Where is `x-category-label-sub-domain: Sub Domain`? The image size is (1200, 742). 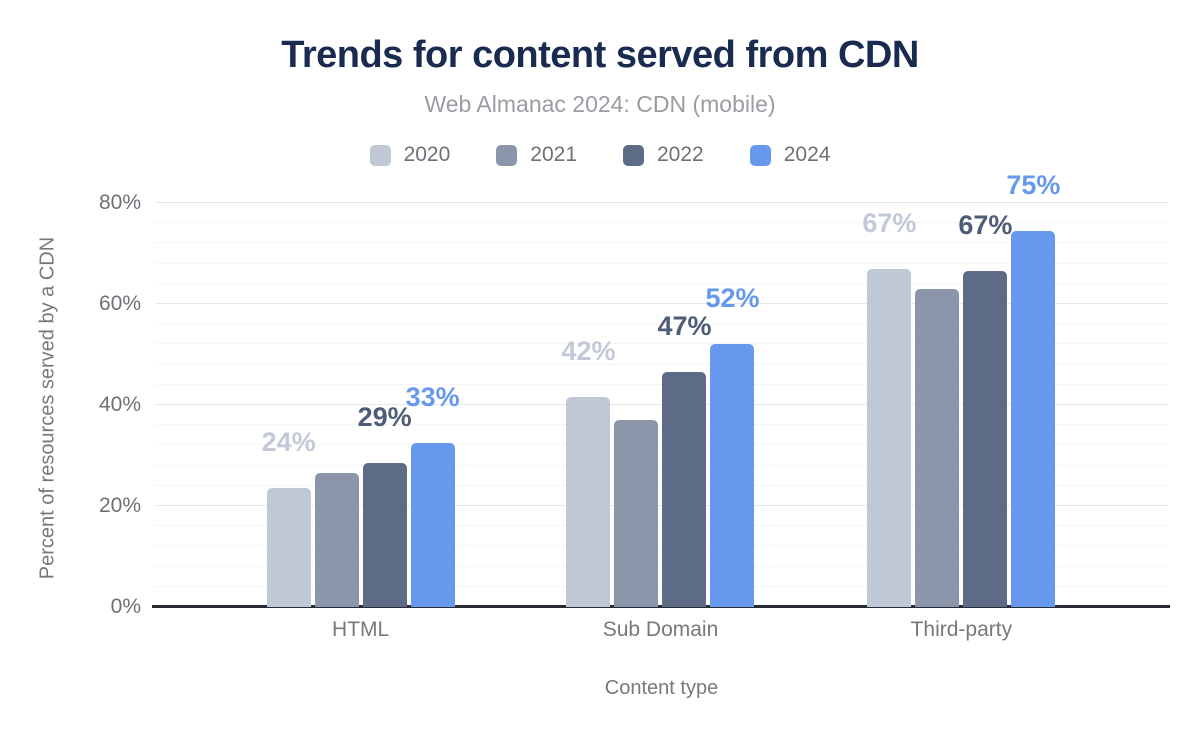
x-category-label-sub-domain: Sub Domain is located at coordinates (660, 629).